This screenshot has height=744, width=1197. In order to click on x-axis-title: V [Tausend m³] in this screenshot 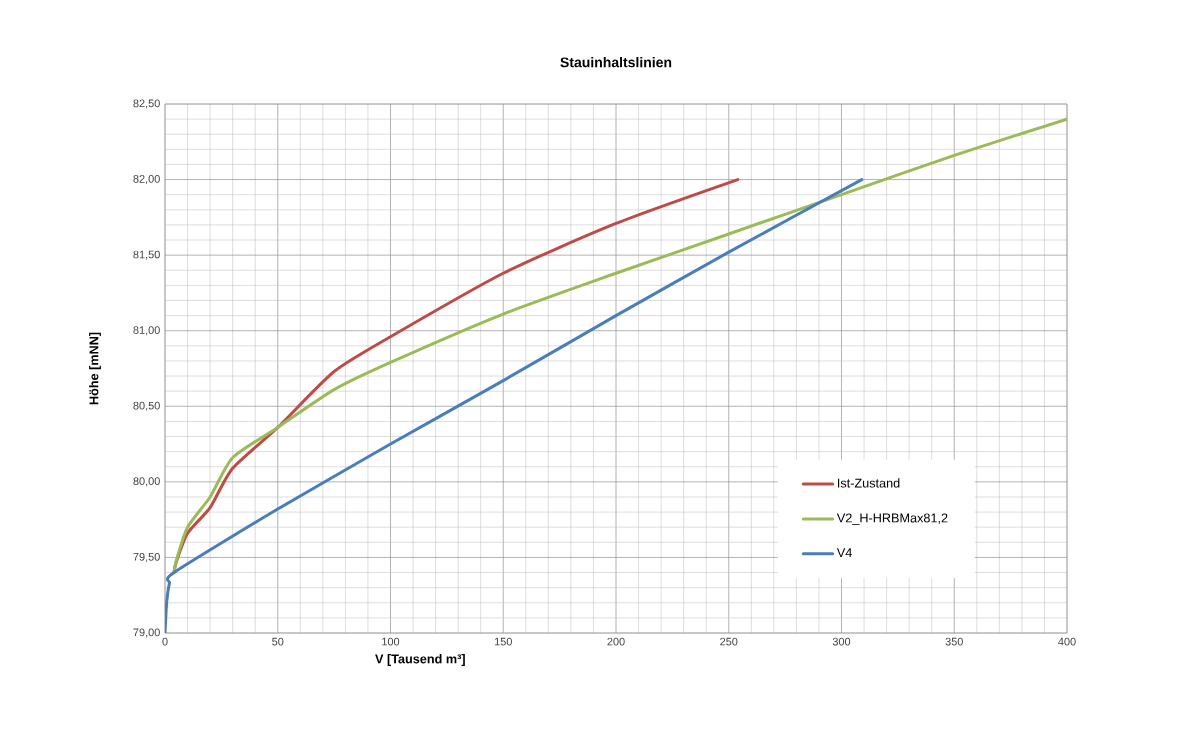, I will do `click(420, 660)`.